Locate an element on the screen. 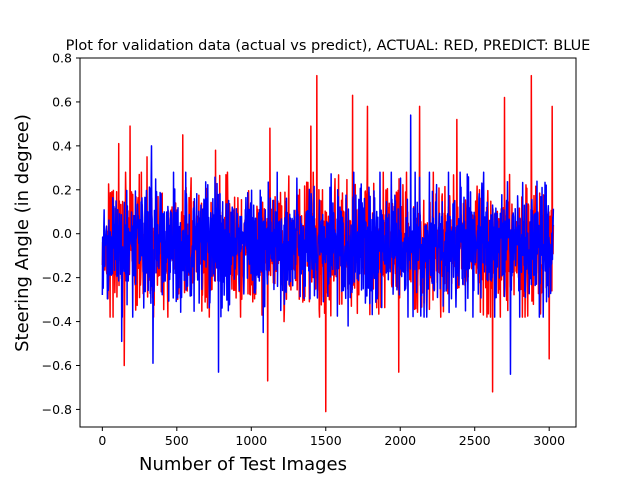 Image resolution: width=634 pixels, height=482 pixels. y-tick-label: −0.8 is located at coordinates (57, 409).